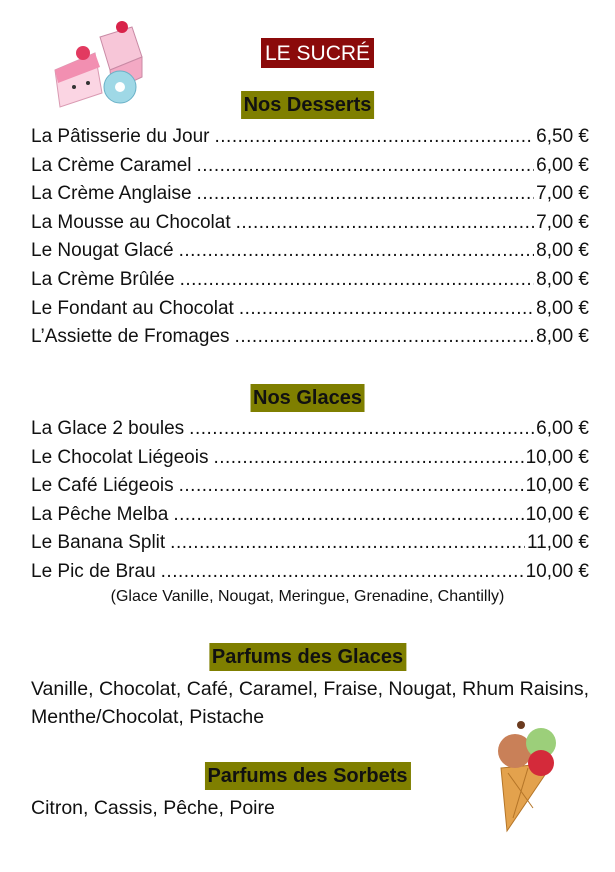 This screenshot has height=872, width=615. What do you see at coordinates (98, 64) in the screenshot?
I see `cakes-illustration-icon` at bounding box center [98, 64].